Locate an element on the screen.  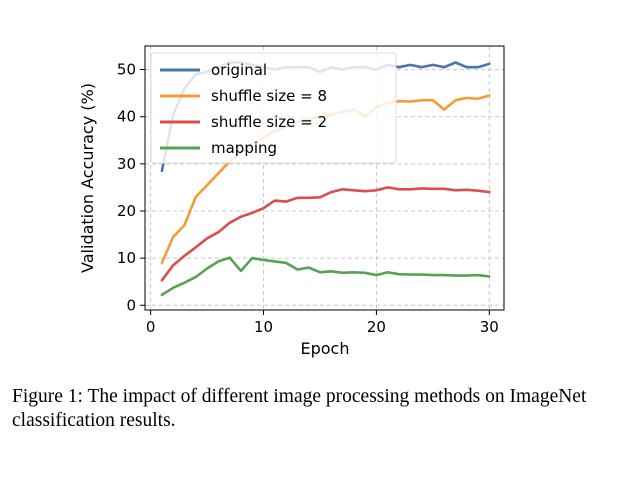
legend-label-mapping: mapping is located at coordinates (244, 148).